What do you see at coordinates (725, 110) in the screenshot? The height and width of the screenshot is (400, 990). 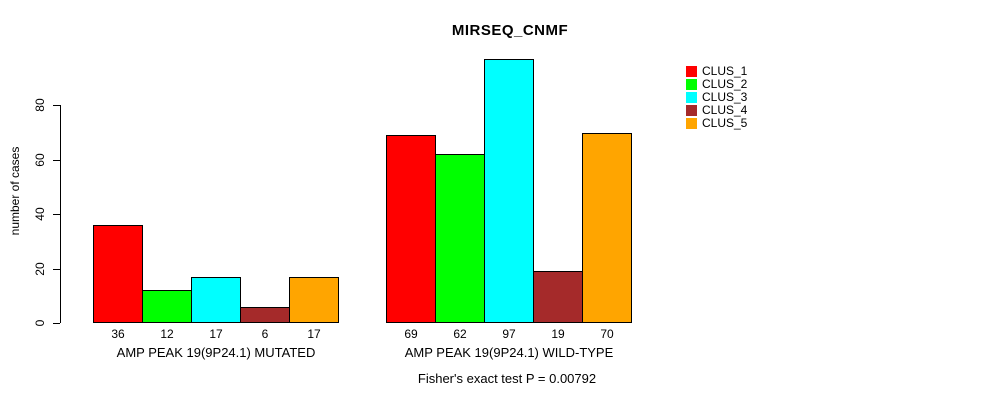 I see `legend-label: CLUS_4` at bounding box center [725, 110].